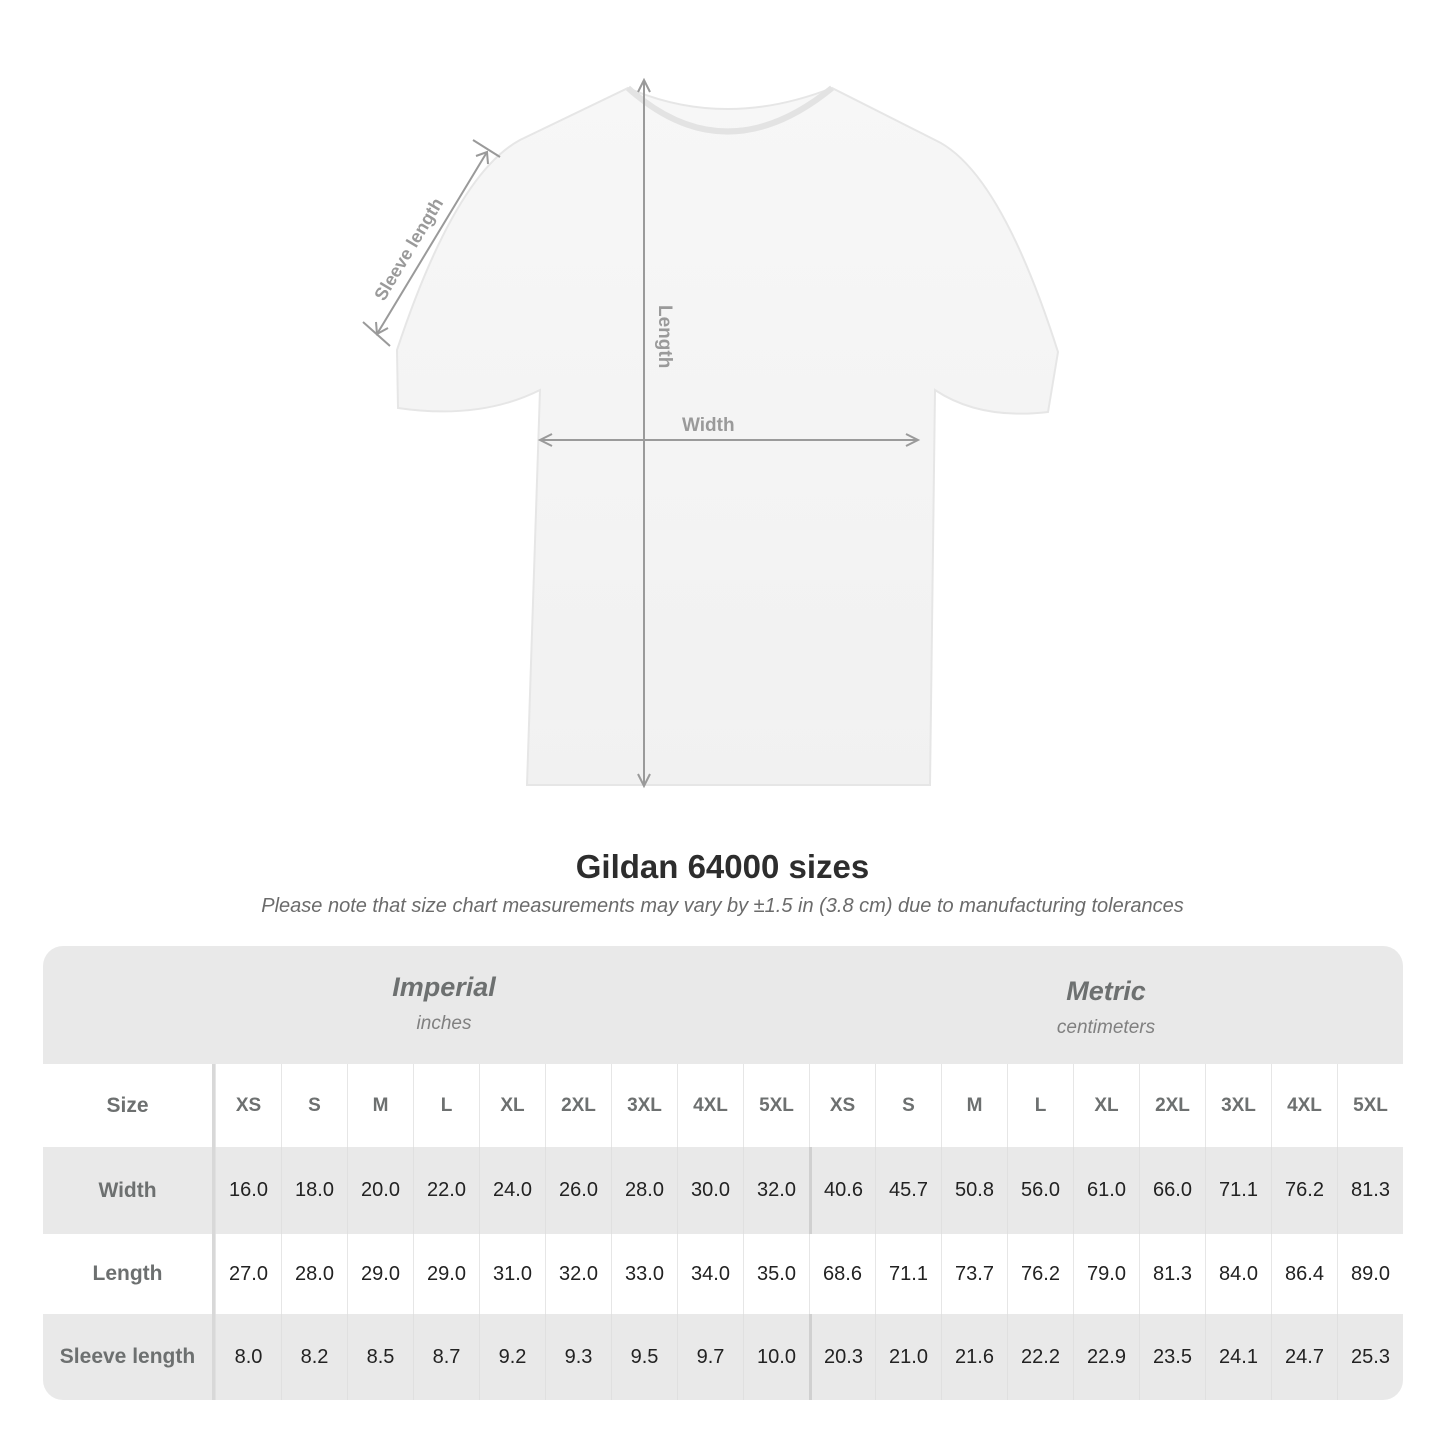 Image resolution: width=1445 pixels, height=1445 pixels. I want to click on length-label: Length, so click(664, 336).